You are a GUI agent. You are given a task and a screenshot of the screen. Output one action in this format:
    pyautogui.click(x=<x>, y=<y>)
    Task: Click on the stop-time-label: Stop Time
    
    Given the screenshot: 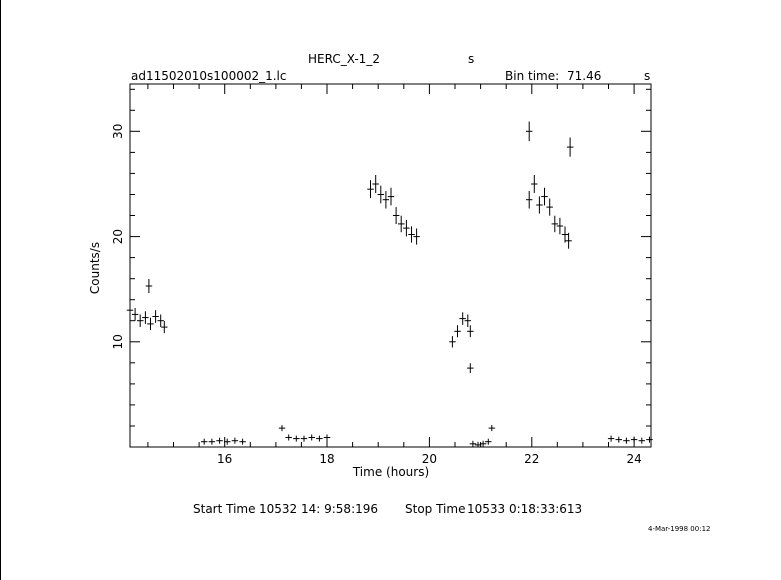 What is the action you would take?
    pyautogui.click(x=435, y=509)
    